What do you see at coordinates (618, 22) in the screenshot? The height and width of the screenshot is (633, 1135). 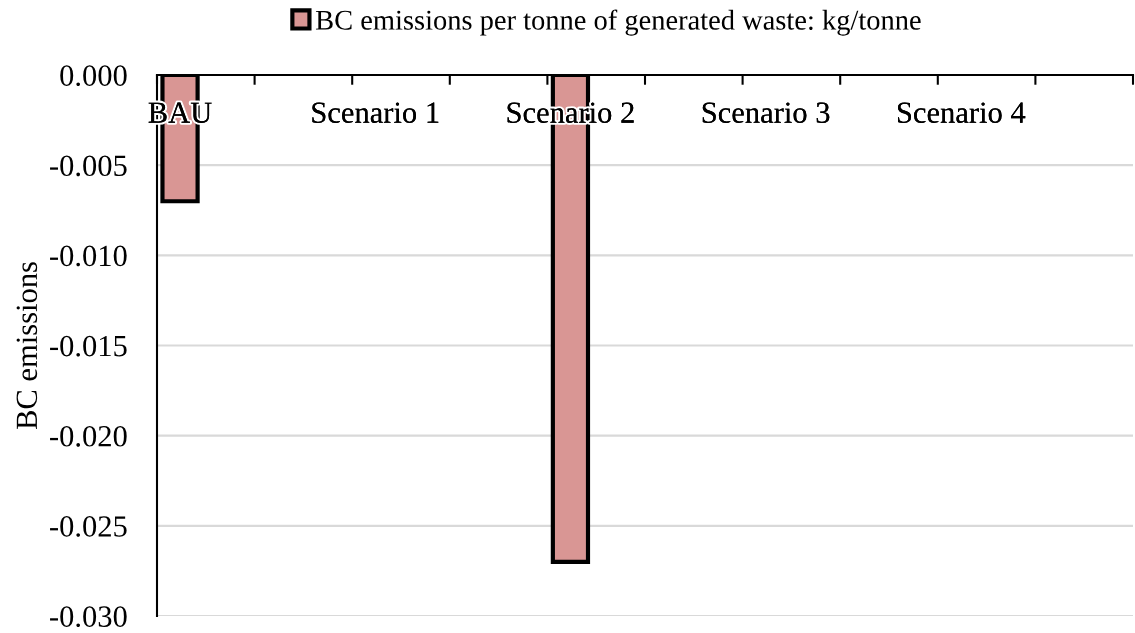 I see `legend-label: BC emissions per tonne of generated waste: kg/tonne` at bounding box center [618, 22].